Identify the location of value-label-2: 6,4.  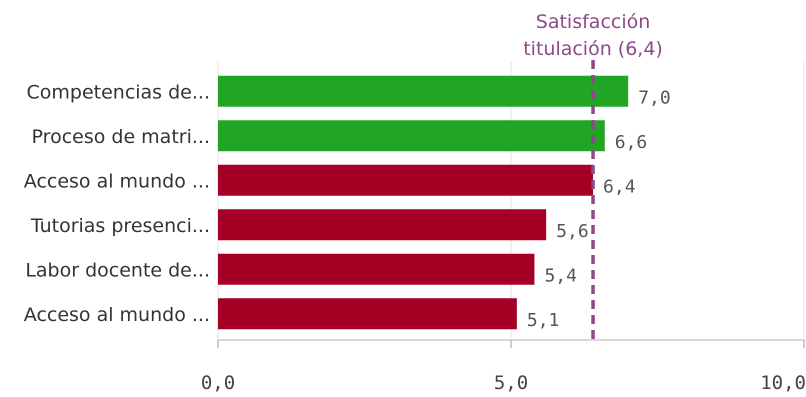
(619, 186).